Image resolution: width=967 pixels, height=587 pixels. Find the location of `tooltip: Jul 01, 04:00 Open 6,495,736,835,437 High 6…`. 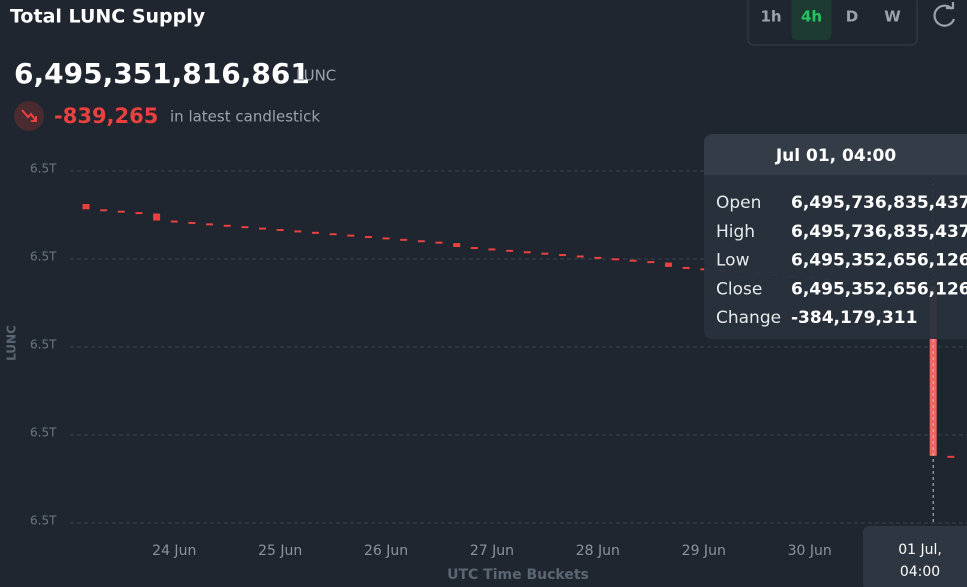

tooltip: Jul 01, 04:00 Open 6,495,736,835,437 High 6… is located at coordinates (835, 236).